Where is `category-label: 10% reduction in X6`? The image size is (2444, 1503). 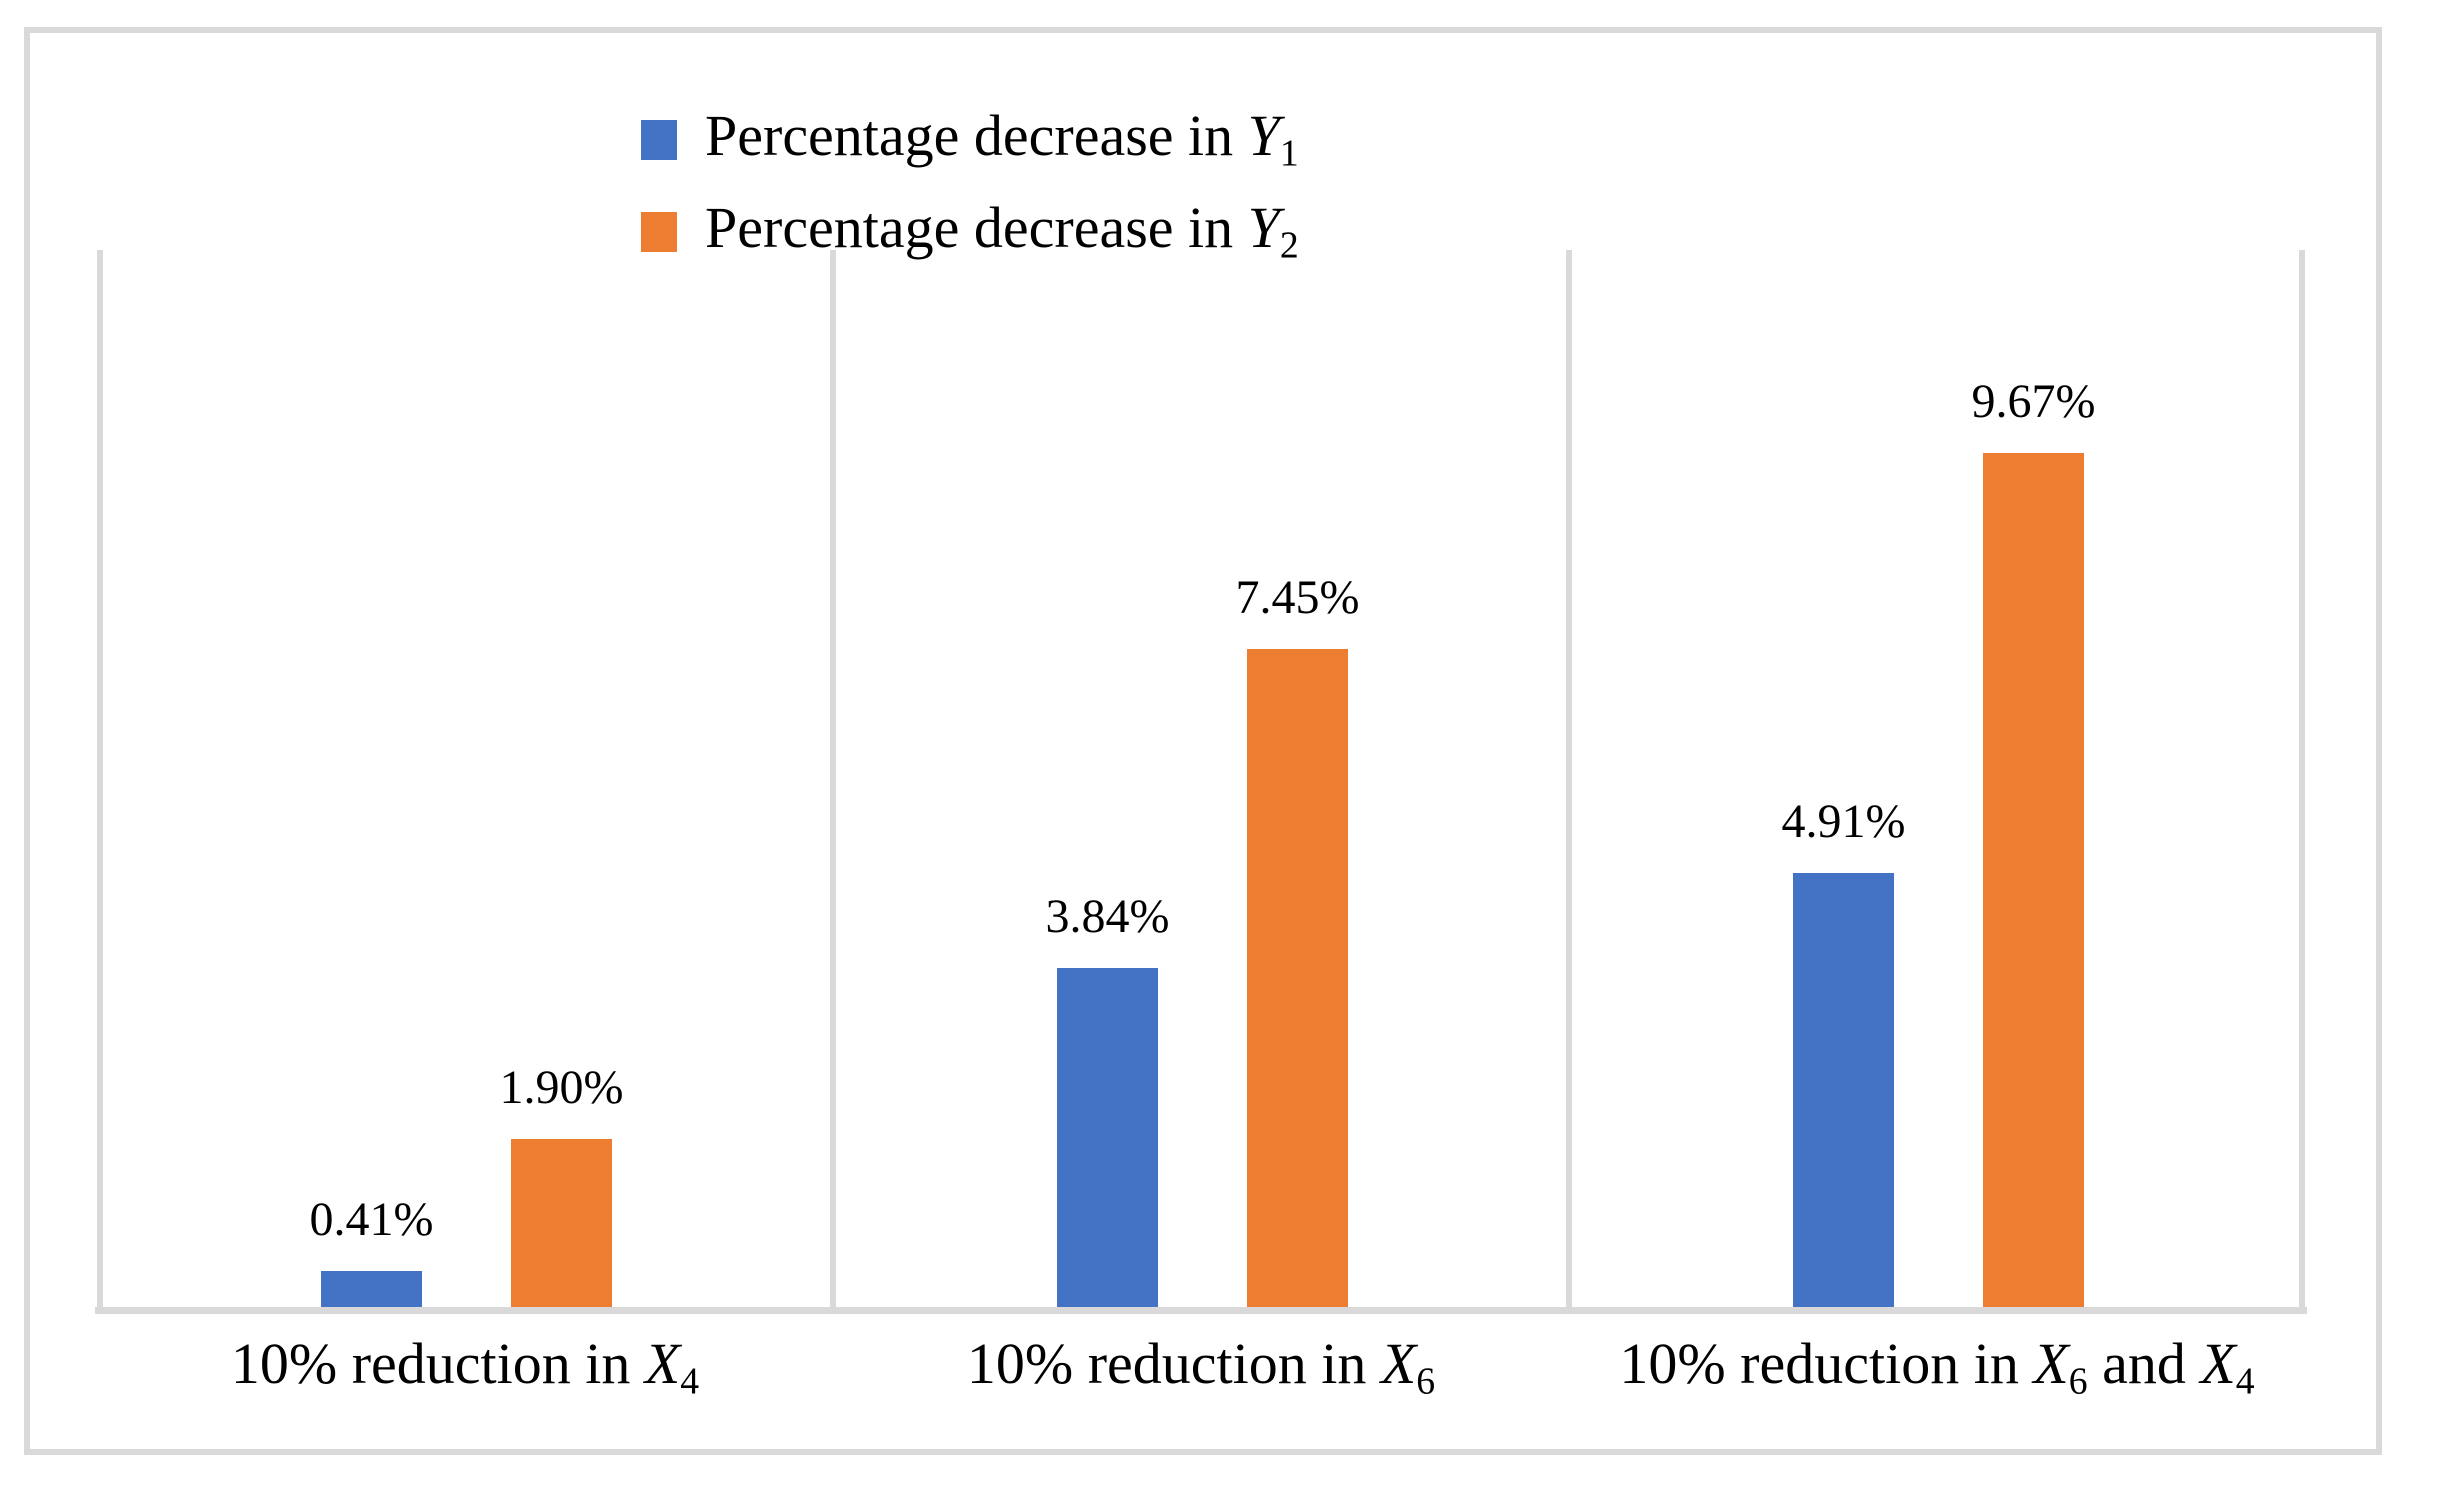 category-label: 10% reduction in X6 is located at coordinates (1201, 1367).